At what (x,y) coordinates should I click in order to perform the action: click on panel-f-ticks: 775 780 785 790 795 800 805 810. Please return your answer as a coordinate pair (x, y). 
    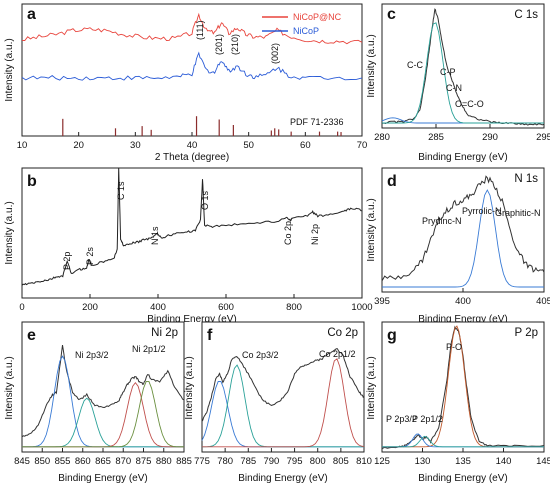
    Looking at the image, I should click on (283, 457).